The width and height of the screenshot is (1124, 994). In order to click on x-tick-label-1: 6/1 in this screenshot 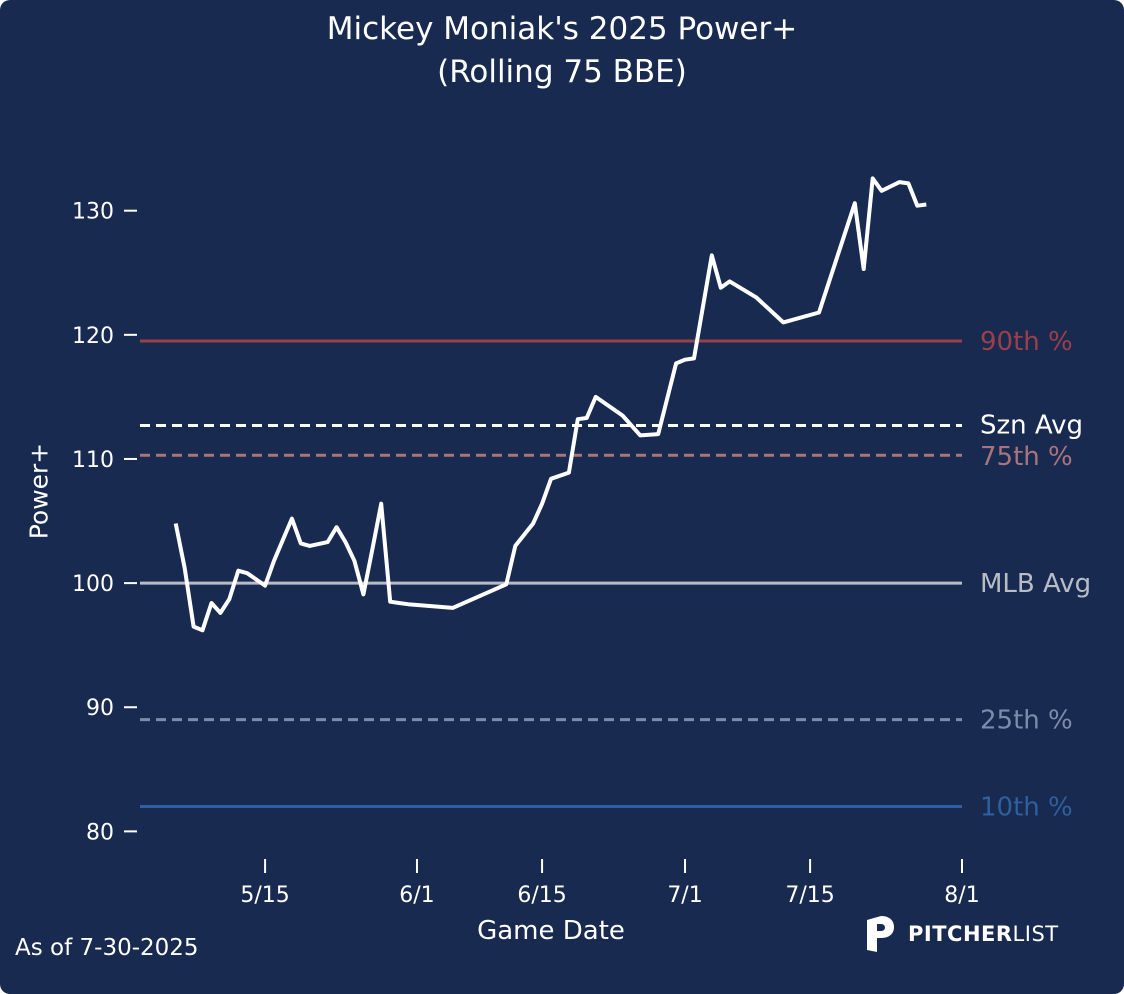, I will do `click(416, 895)`.